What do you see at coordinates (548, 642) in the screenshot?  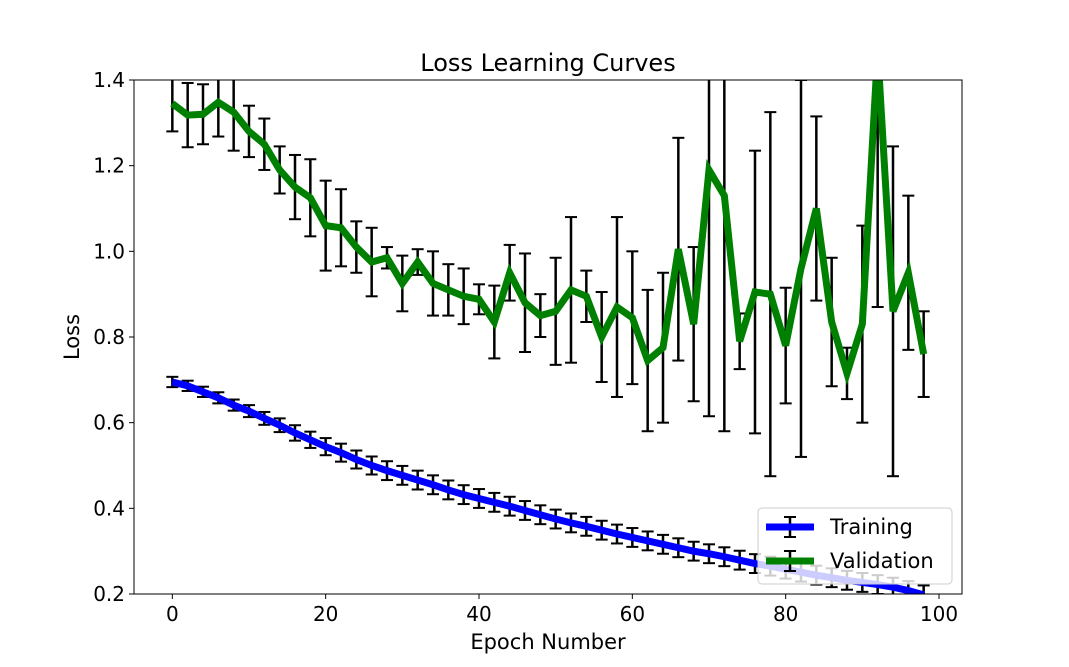 I see `x-axis-label: Epoch Number` at bounding box center [548, 642].